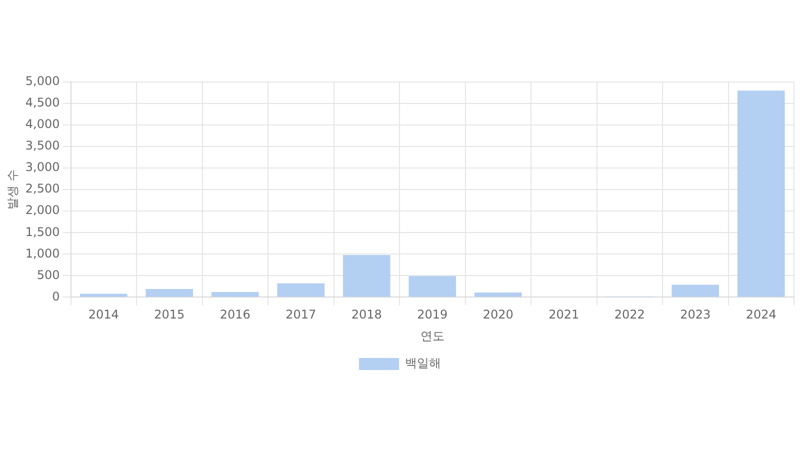  What do you see at coordinates (42, 145) in the screenshot?
I see `y-tick-label: 3,500` at bounding box center [42, 145].